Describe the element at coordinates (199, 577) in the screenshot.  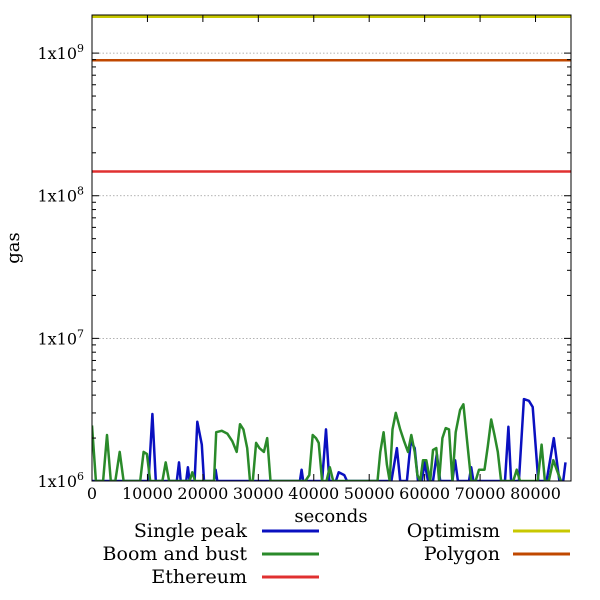
I see `legend-label-ethereum: Ethereum` at that location.